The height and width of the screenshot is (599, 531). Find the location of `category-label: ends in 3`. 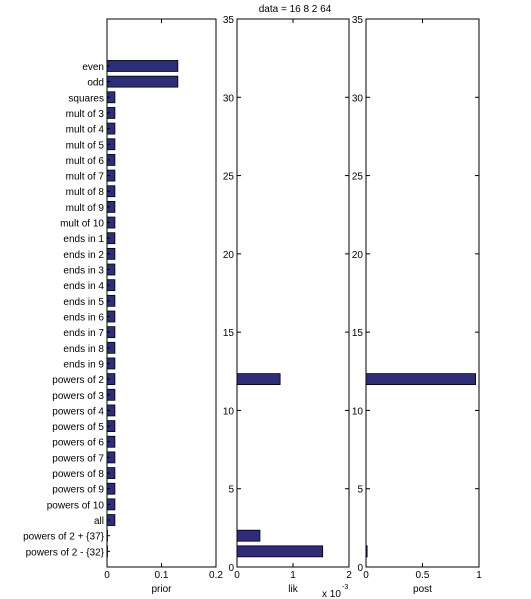

category-label: ends in 3 is located at coordinates (83, 271).